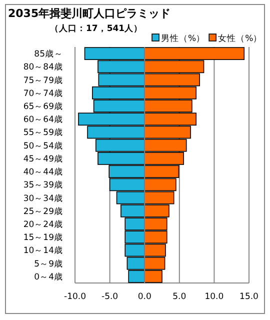 The image size is (270, 320). What do you see at coordinates (75, 297) in the screenshot?
I see `x-tick-label: -10.0` at bounding box center [75, 297].